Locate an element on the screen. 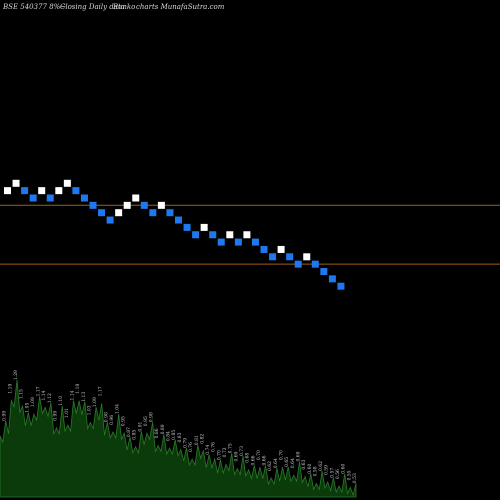 This screenshot has height=500, width=500. volume-label: 0.73 is located at coordinates (242, 451).